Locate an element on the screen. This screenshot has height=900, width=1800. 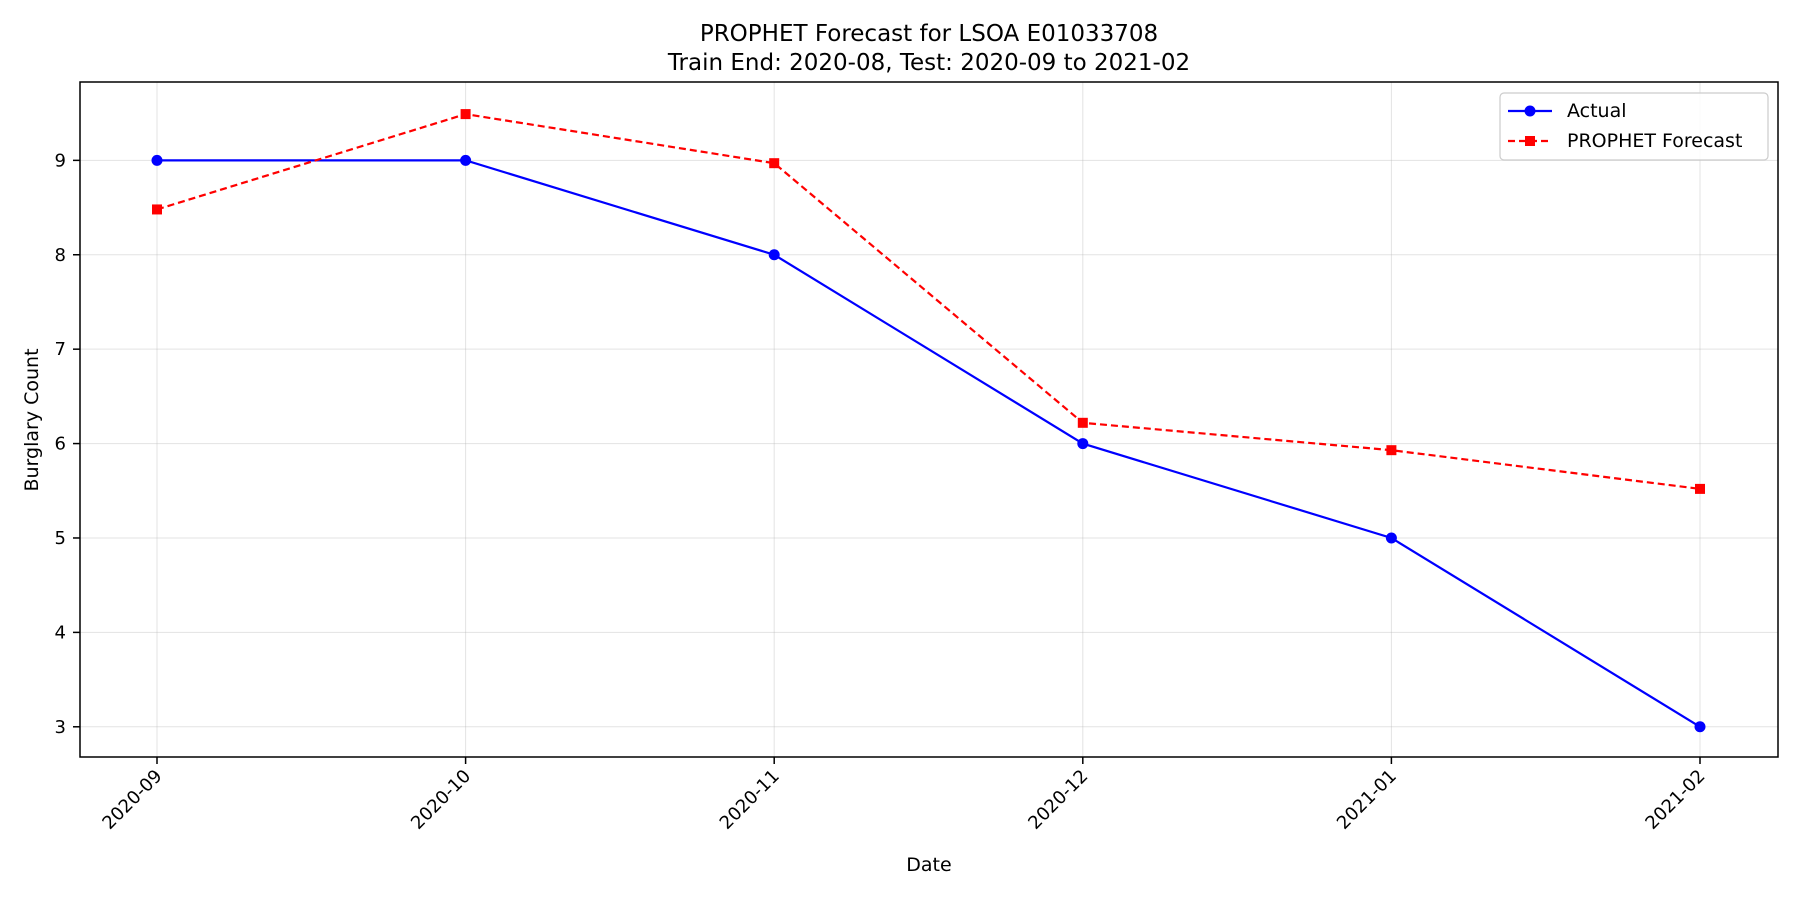
y-tick-label: 4 is located at coordinates (60, 632).